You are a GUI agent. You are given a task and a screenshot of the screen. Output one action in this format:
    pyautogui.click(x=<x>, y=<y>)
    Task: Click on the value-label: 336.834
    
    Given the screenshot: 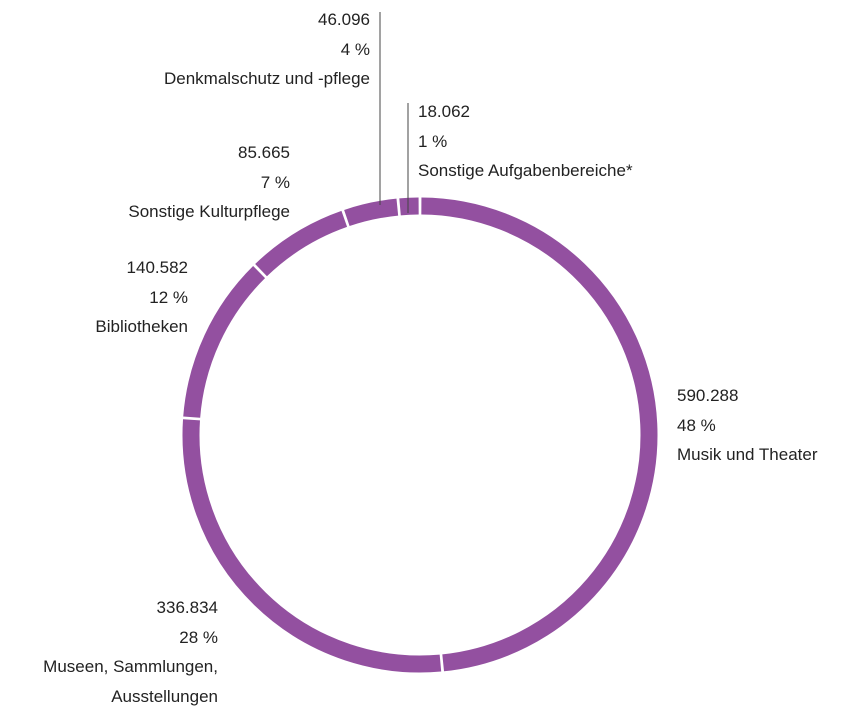 What is the action you would take?
    pyautogui.click(x=187, y=607)
    